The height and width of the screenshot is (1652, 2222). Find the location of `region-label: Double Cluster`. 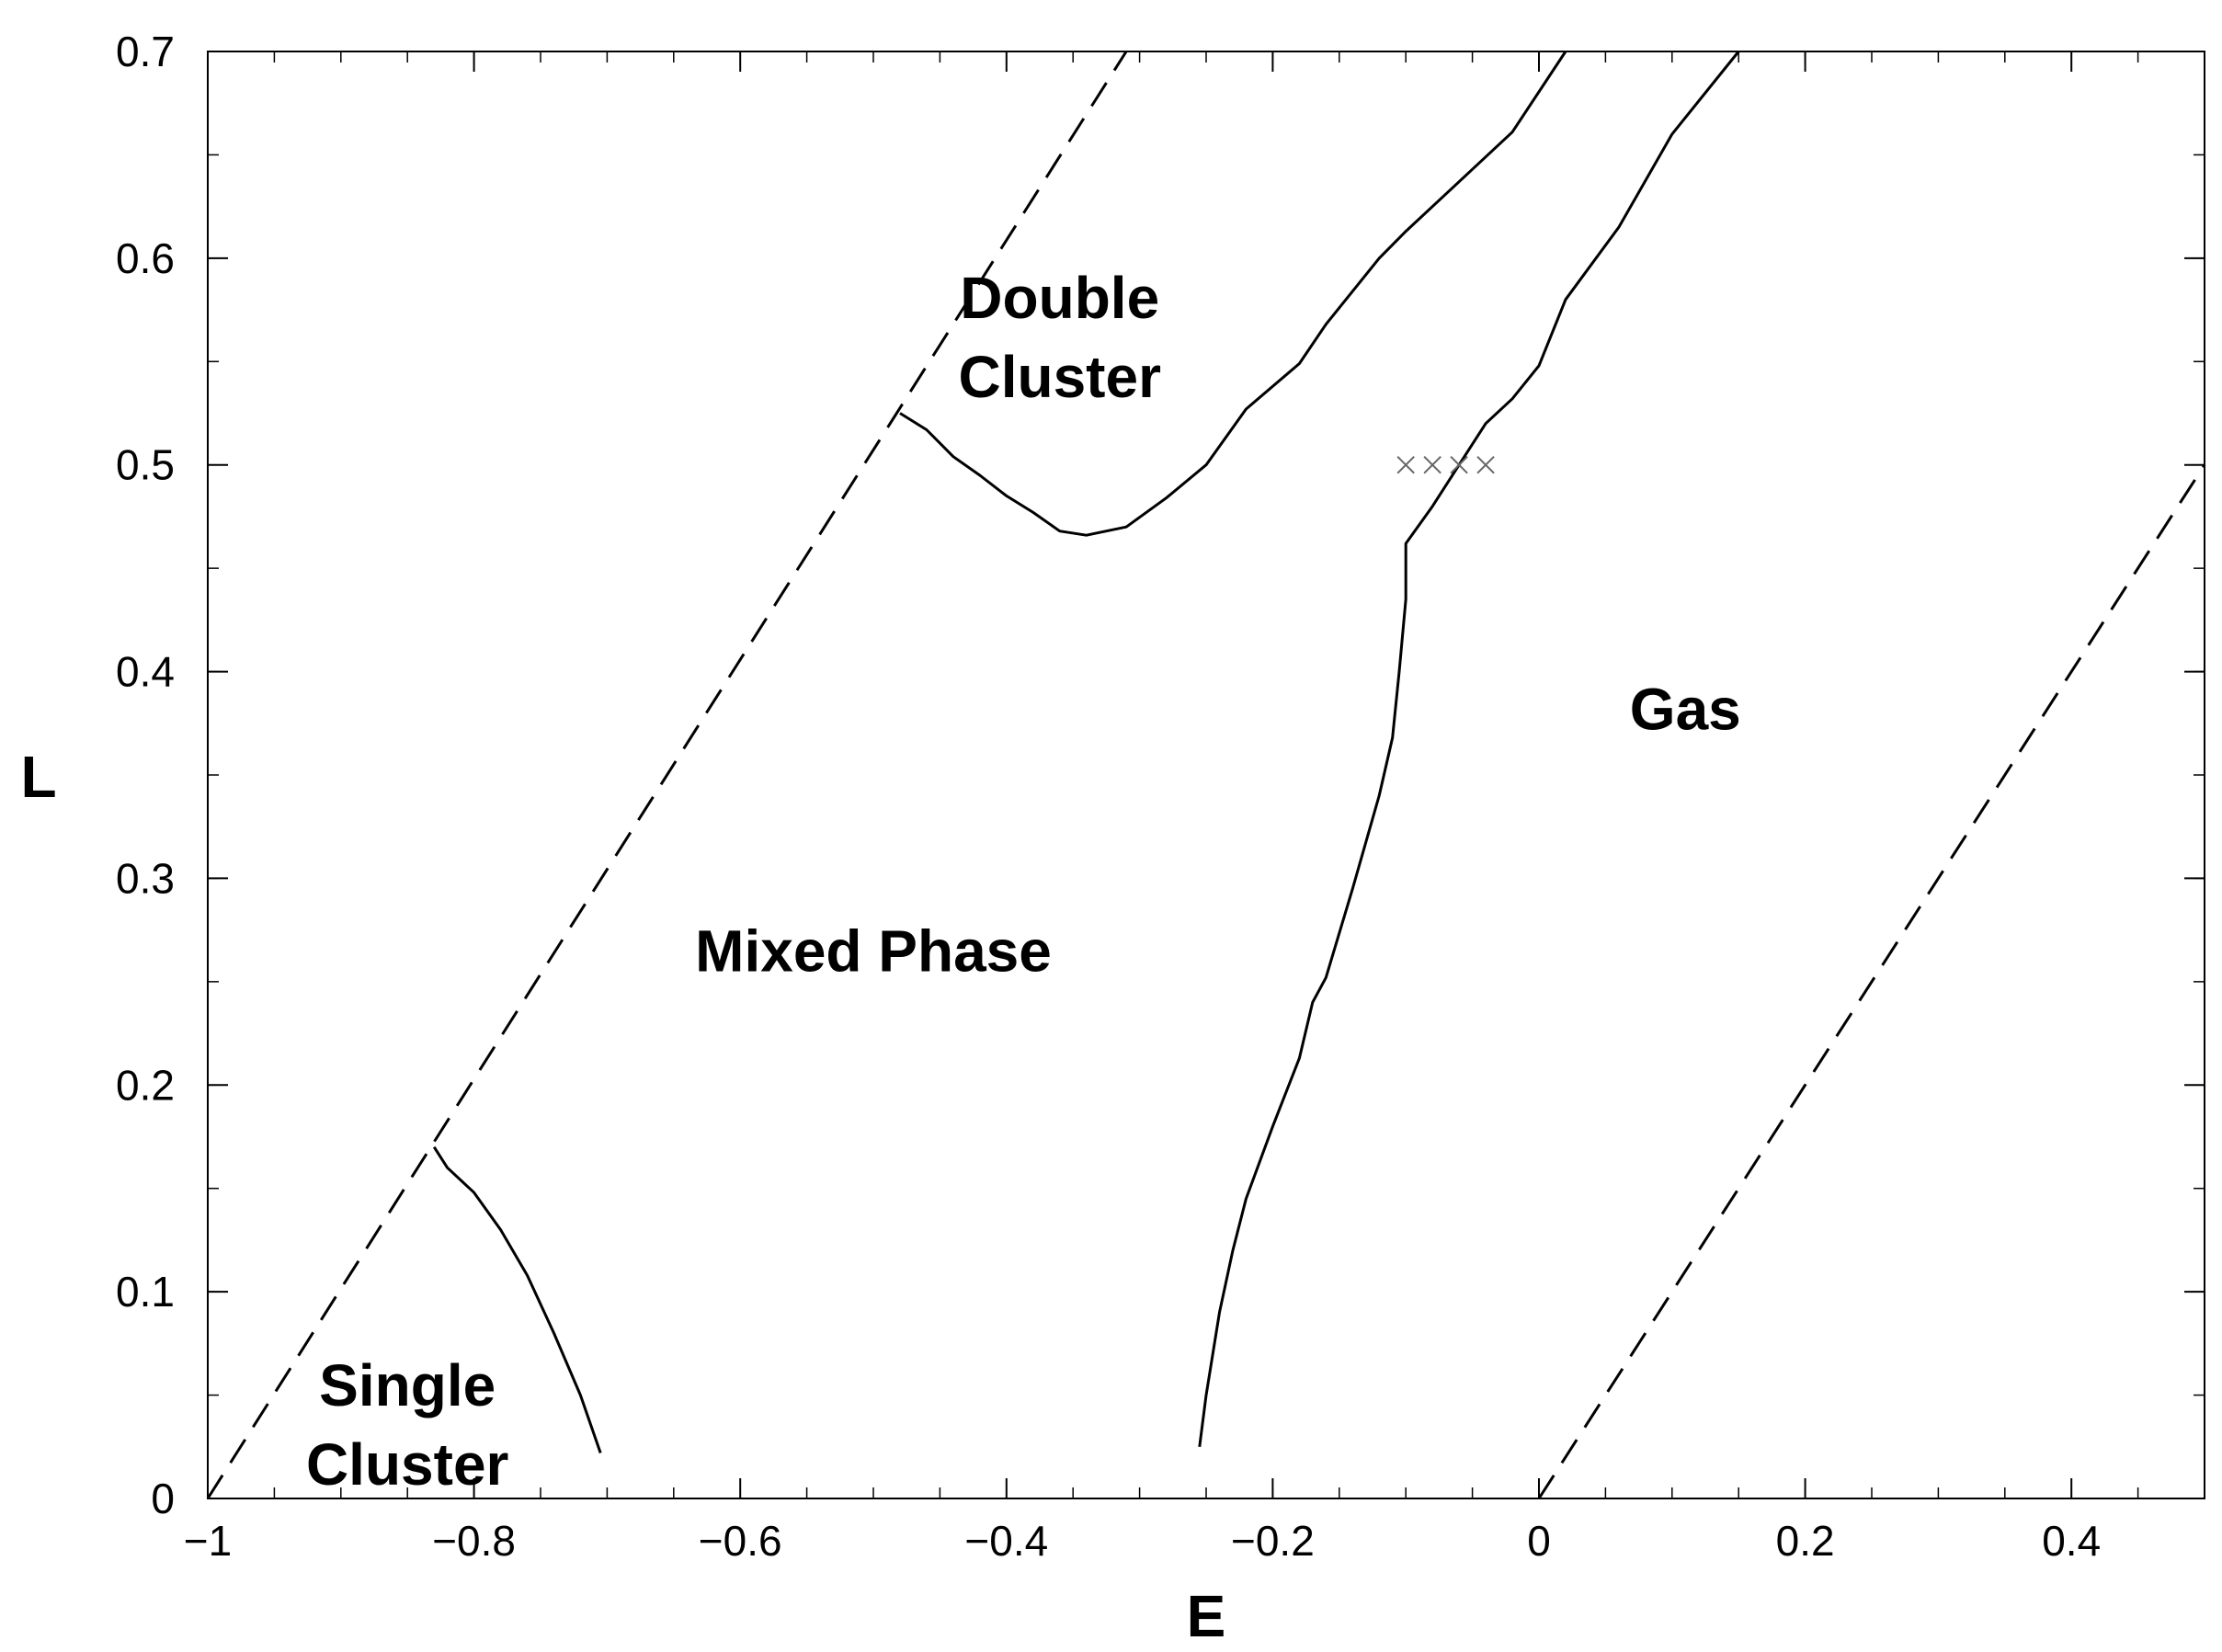

region-label: Double Cluster is located at coordinates (1059, 338).